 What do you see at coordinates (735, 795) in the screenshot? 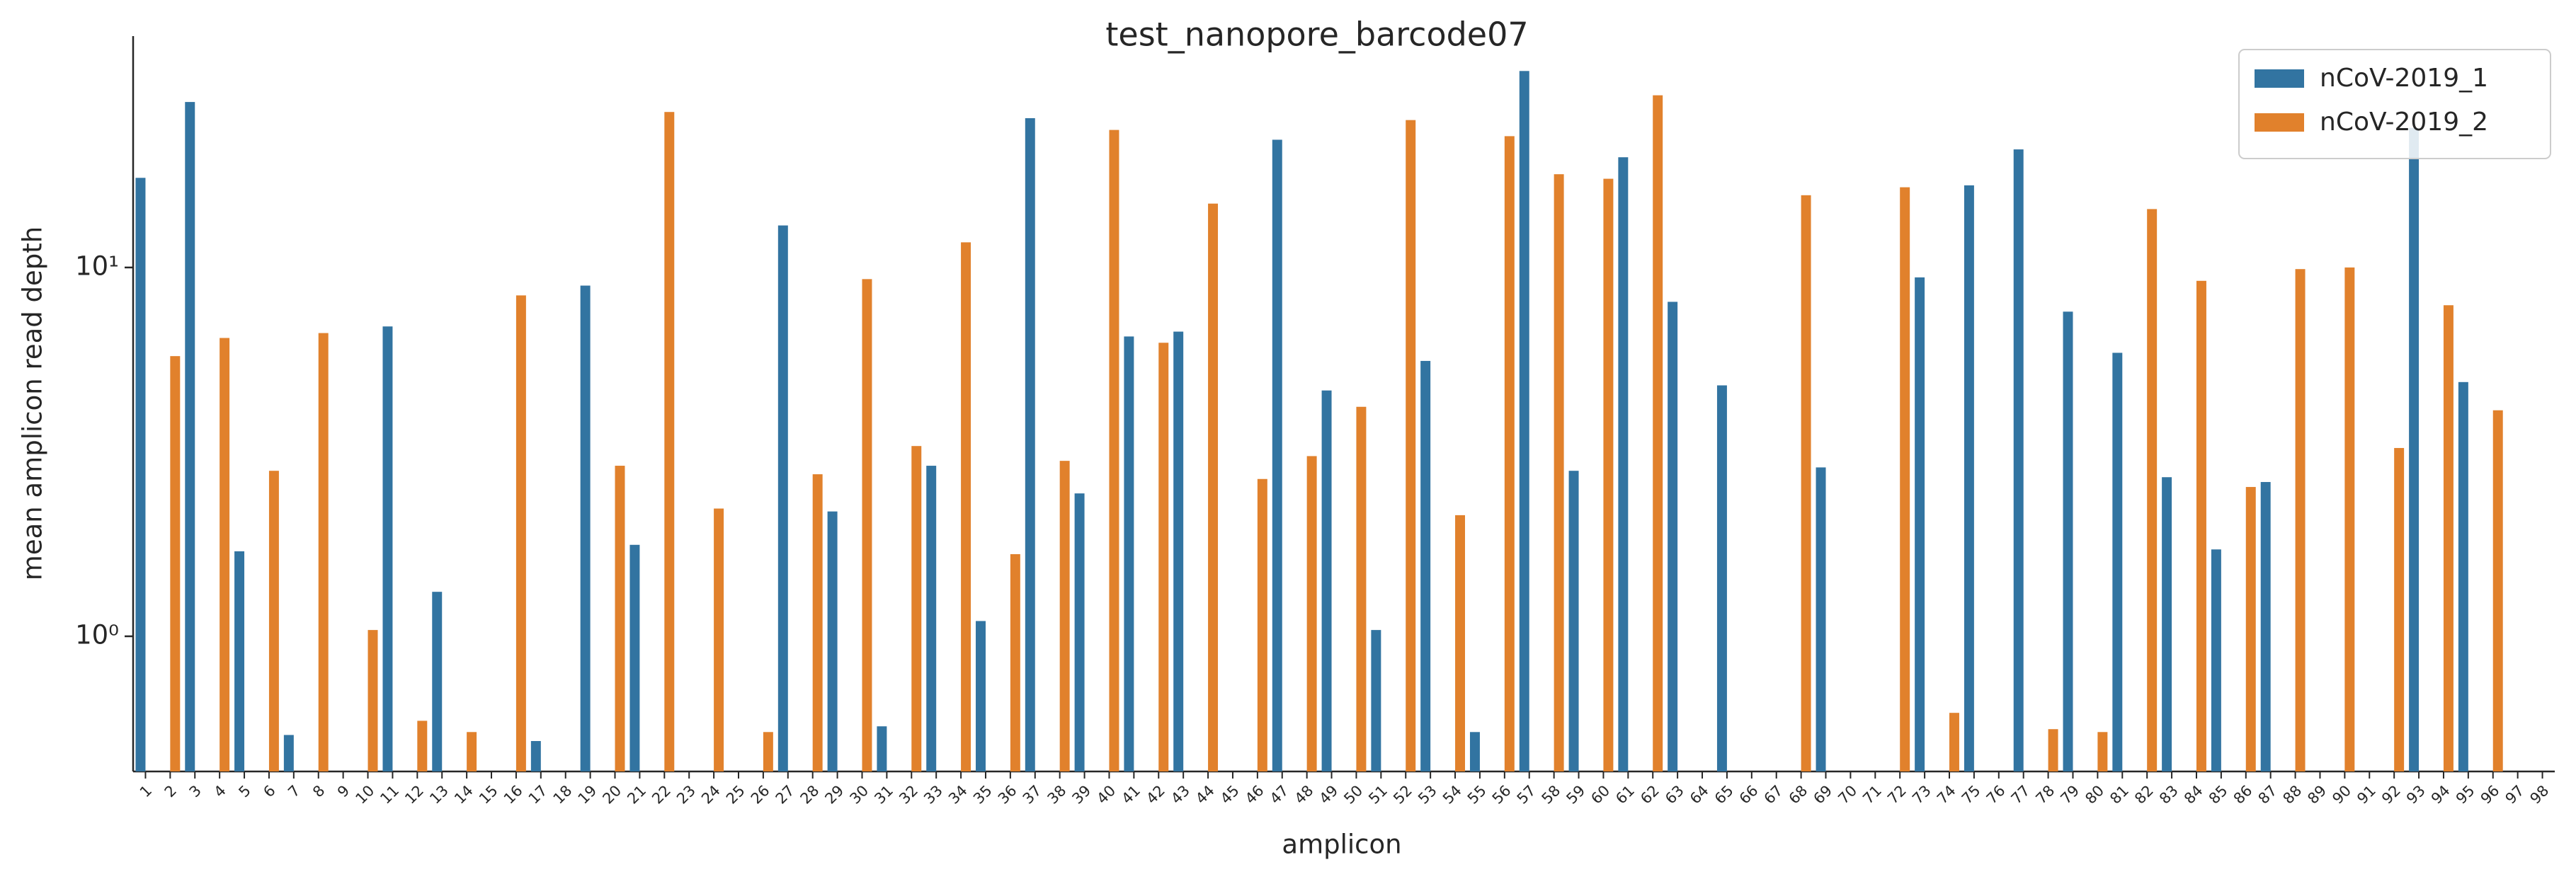
I see `x-tick-label: 25` at bounding box center [735, 795].